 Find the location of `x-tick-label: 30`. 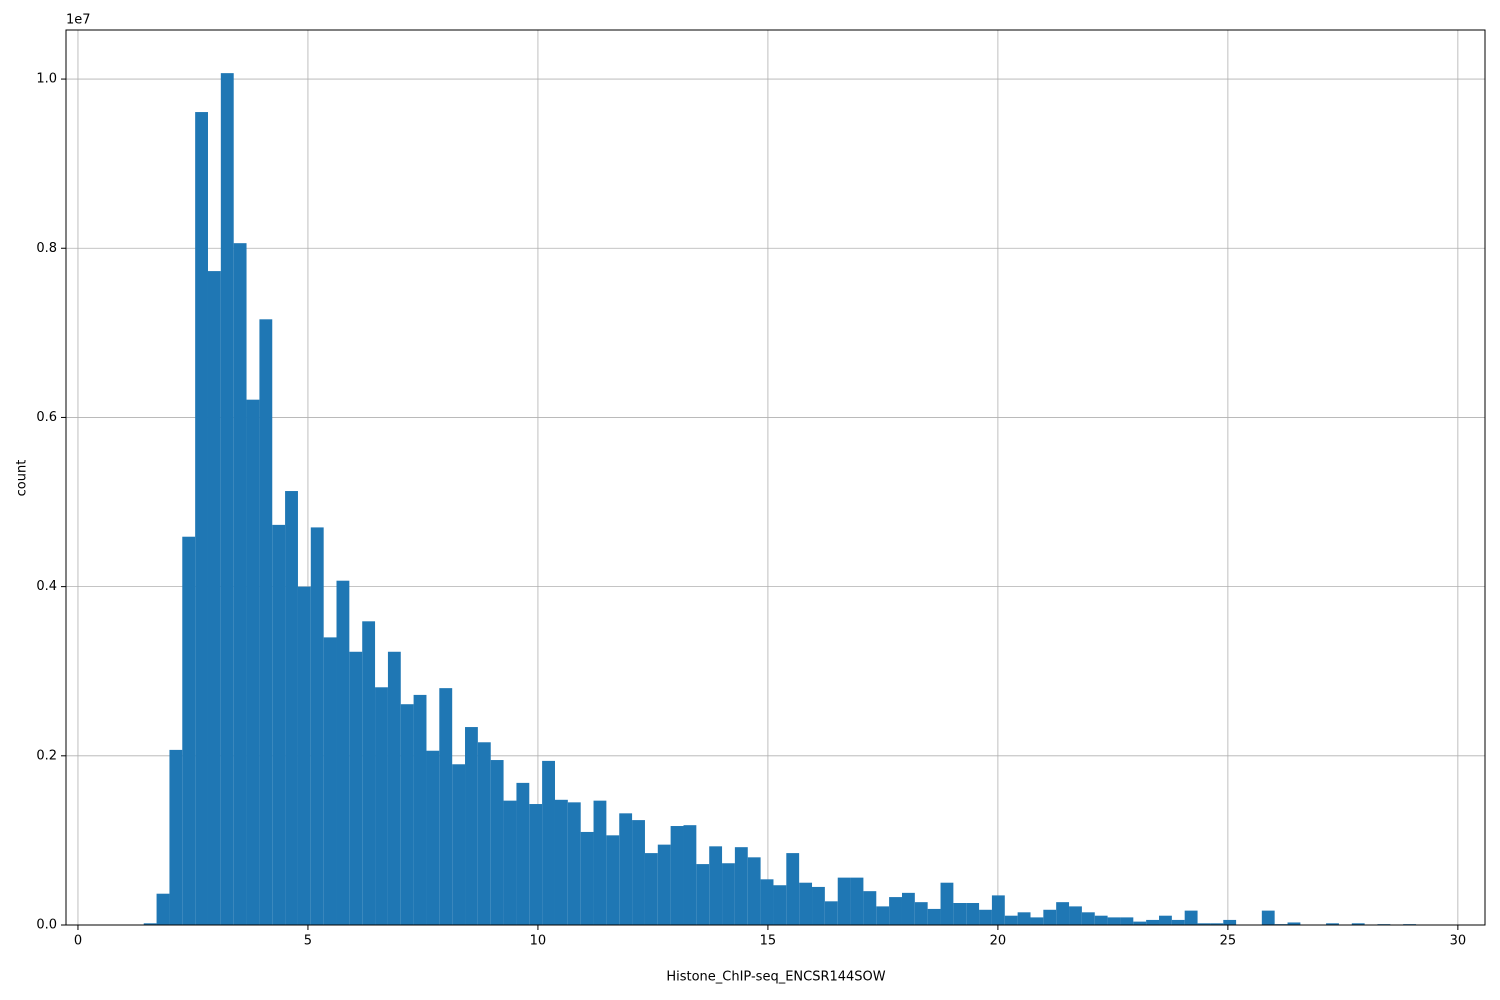

x-tick-label: 30 is located at coordinates (1458, 941).